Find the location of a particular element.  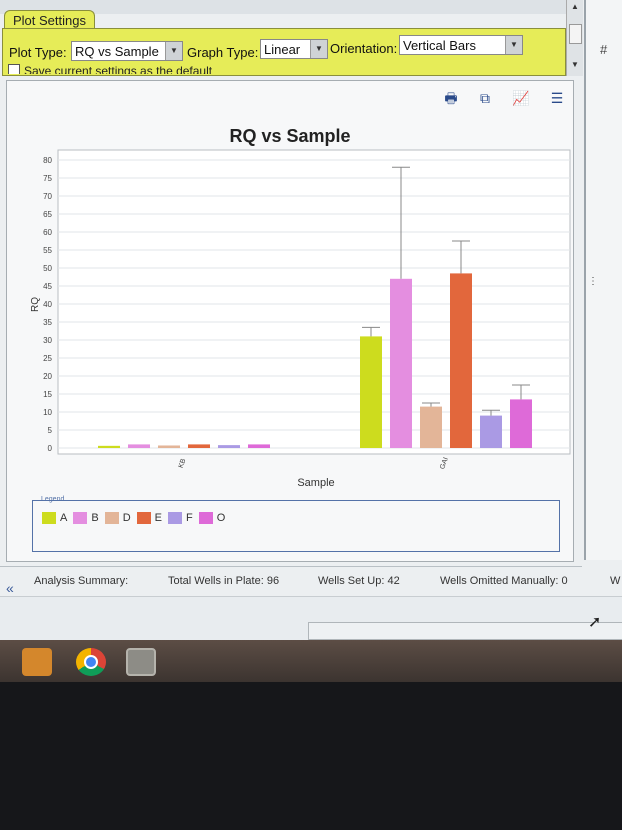

legend-label: O is located at coordinates (221, 518).